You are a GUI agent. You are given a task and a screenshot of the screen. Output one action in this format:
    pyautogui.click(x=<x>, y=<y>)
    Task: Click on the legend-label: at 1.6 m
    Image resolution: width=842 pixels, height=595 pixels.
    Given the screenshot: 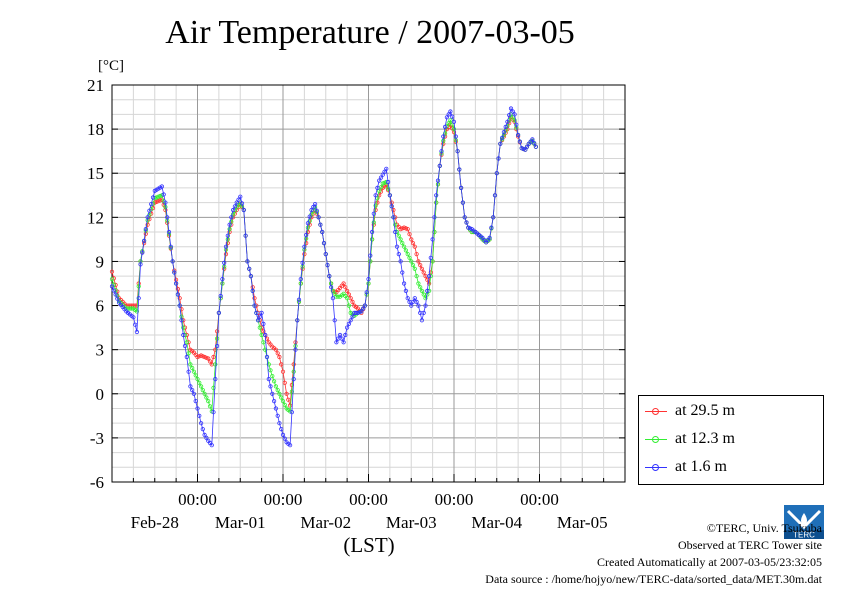 What is the action you would take?
    pyautogui.click(x=701, y=466)
    